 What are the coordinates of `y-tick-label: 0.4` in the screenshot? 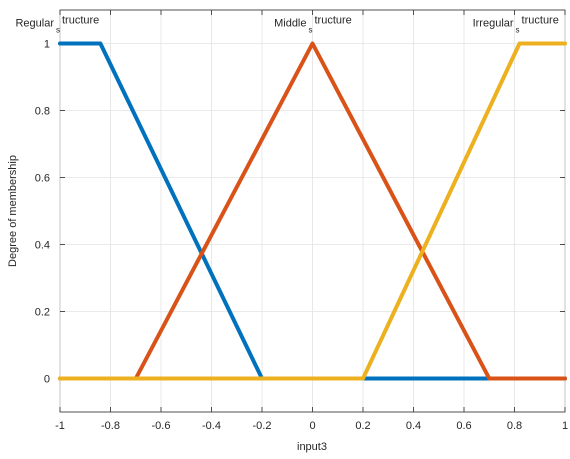 It's located at (42, 246).